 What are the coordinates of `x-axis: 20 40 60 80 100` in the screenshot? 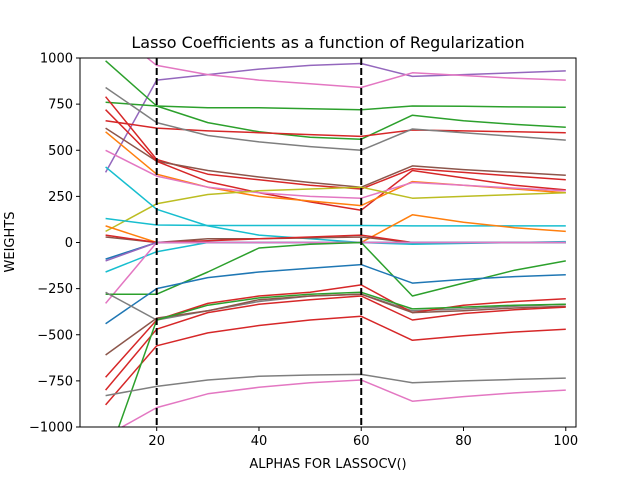 It's located at (363, 438).